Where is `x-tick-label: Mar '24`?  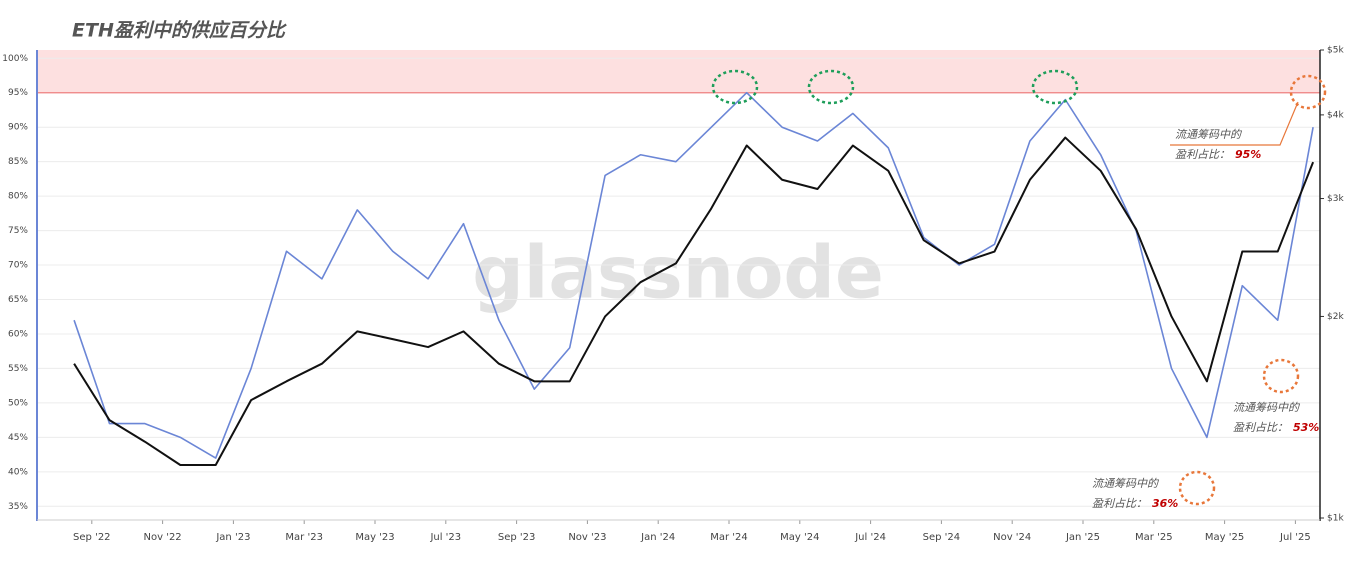 x-tick-label: Mar '24 is located at coordinates (729, 537).